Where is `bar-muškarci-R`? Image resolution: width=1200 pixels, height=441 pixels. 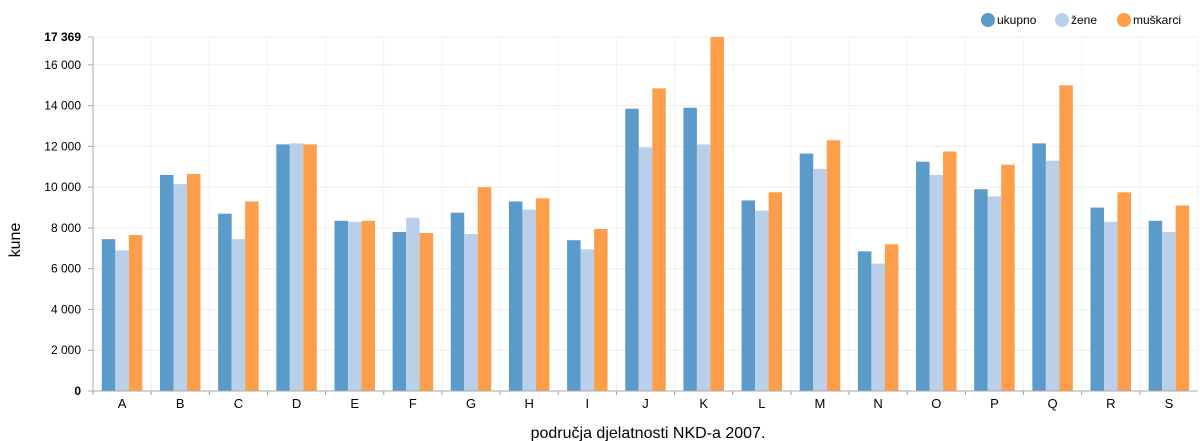 bar-muškarci-R is located at coordinates (1124, 291).